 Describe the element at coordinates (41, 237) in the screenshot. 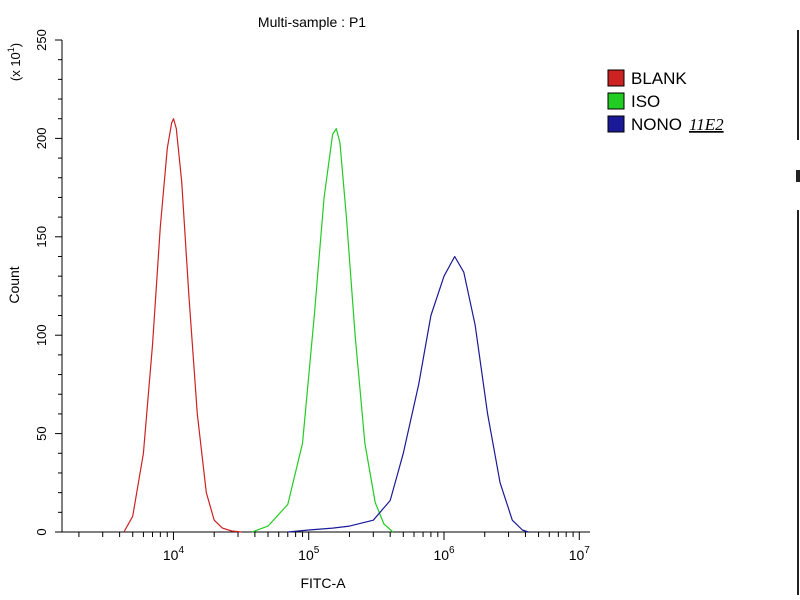

I see `y-tick-label: 150` at that location.